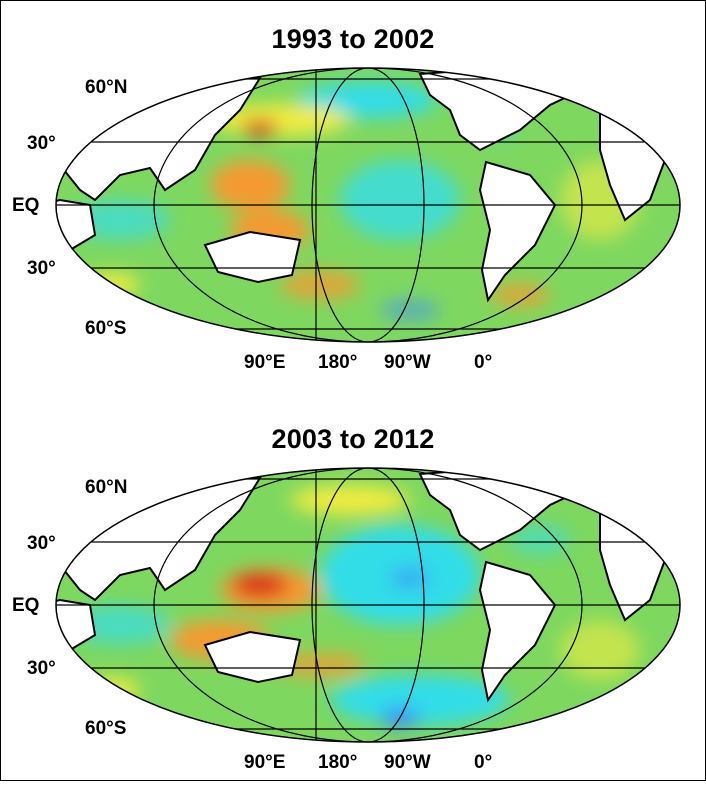 This screenshot has width=706, height=790. I want to click on panel-title: 2003 to 2012, so click(353, 439).